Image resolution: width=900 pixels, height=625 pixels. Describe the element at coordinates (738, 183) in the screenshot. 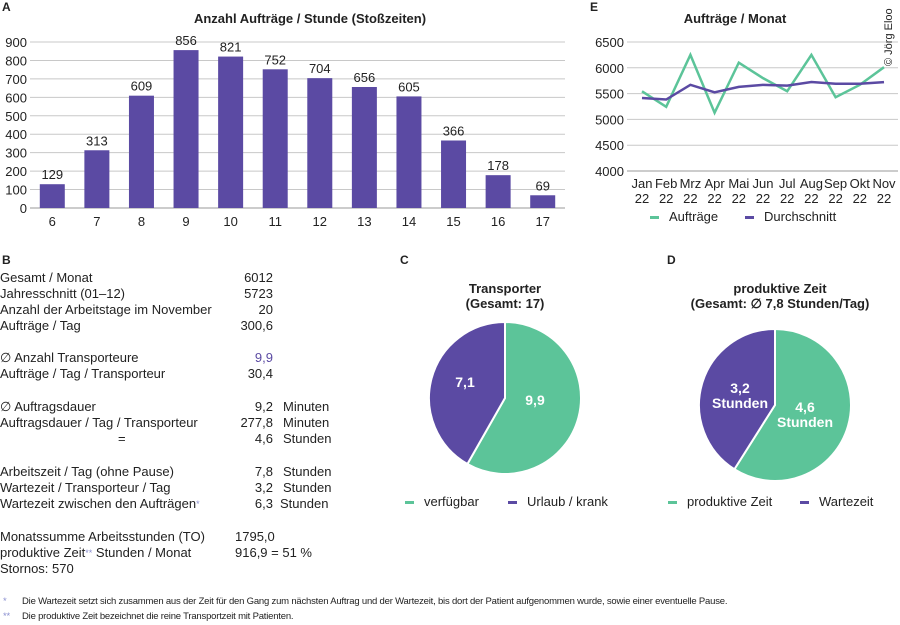

I see `x-tick-label: Mai` at that location.